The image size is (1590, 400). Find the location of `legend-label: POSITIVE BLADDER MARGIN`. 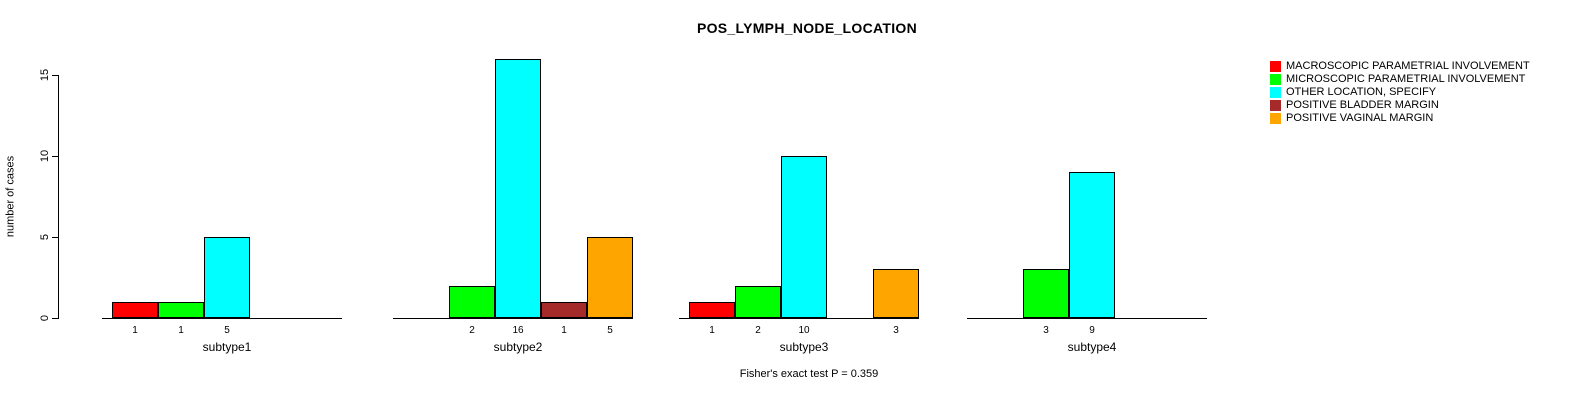

legend-label: POSITIVE BLADDER MARGIN is located at coordinates (1362, 105).